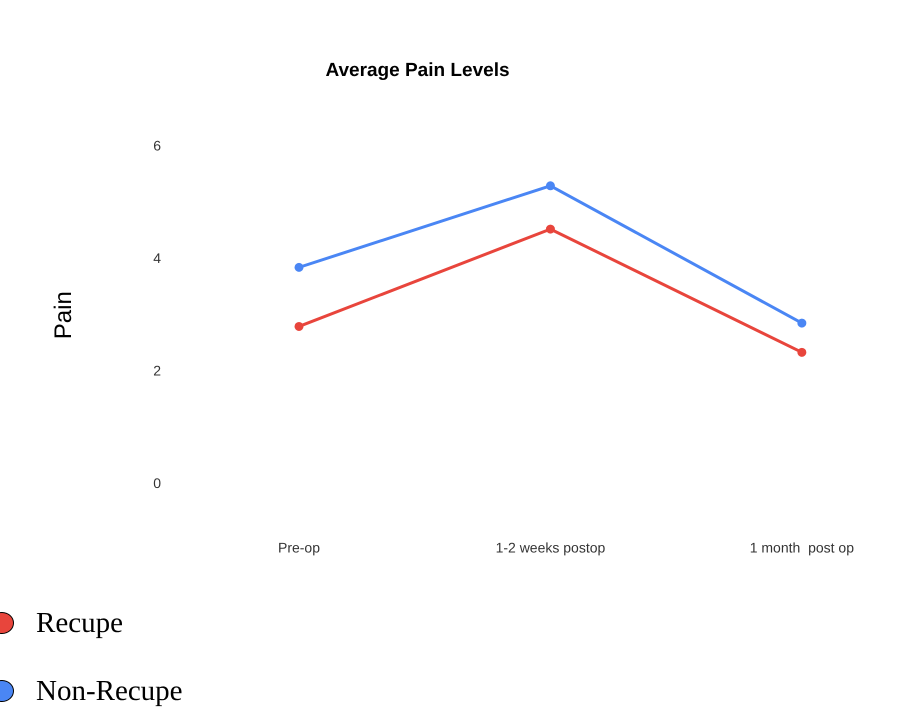  Describe the element at coordinates (109, 691) in the screenshot. I see `legend-label: Non-Recupe` at that location.